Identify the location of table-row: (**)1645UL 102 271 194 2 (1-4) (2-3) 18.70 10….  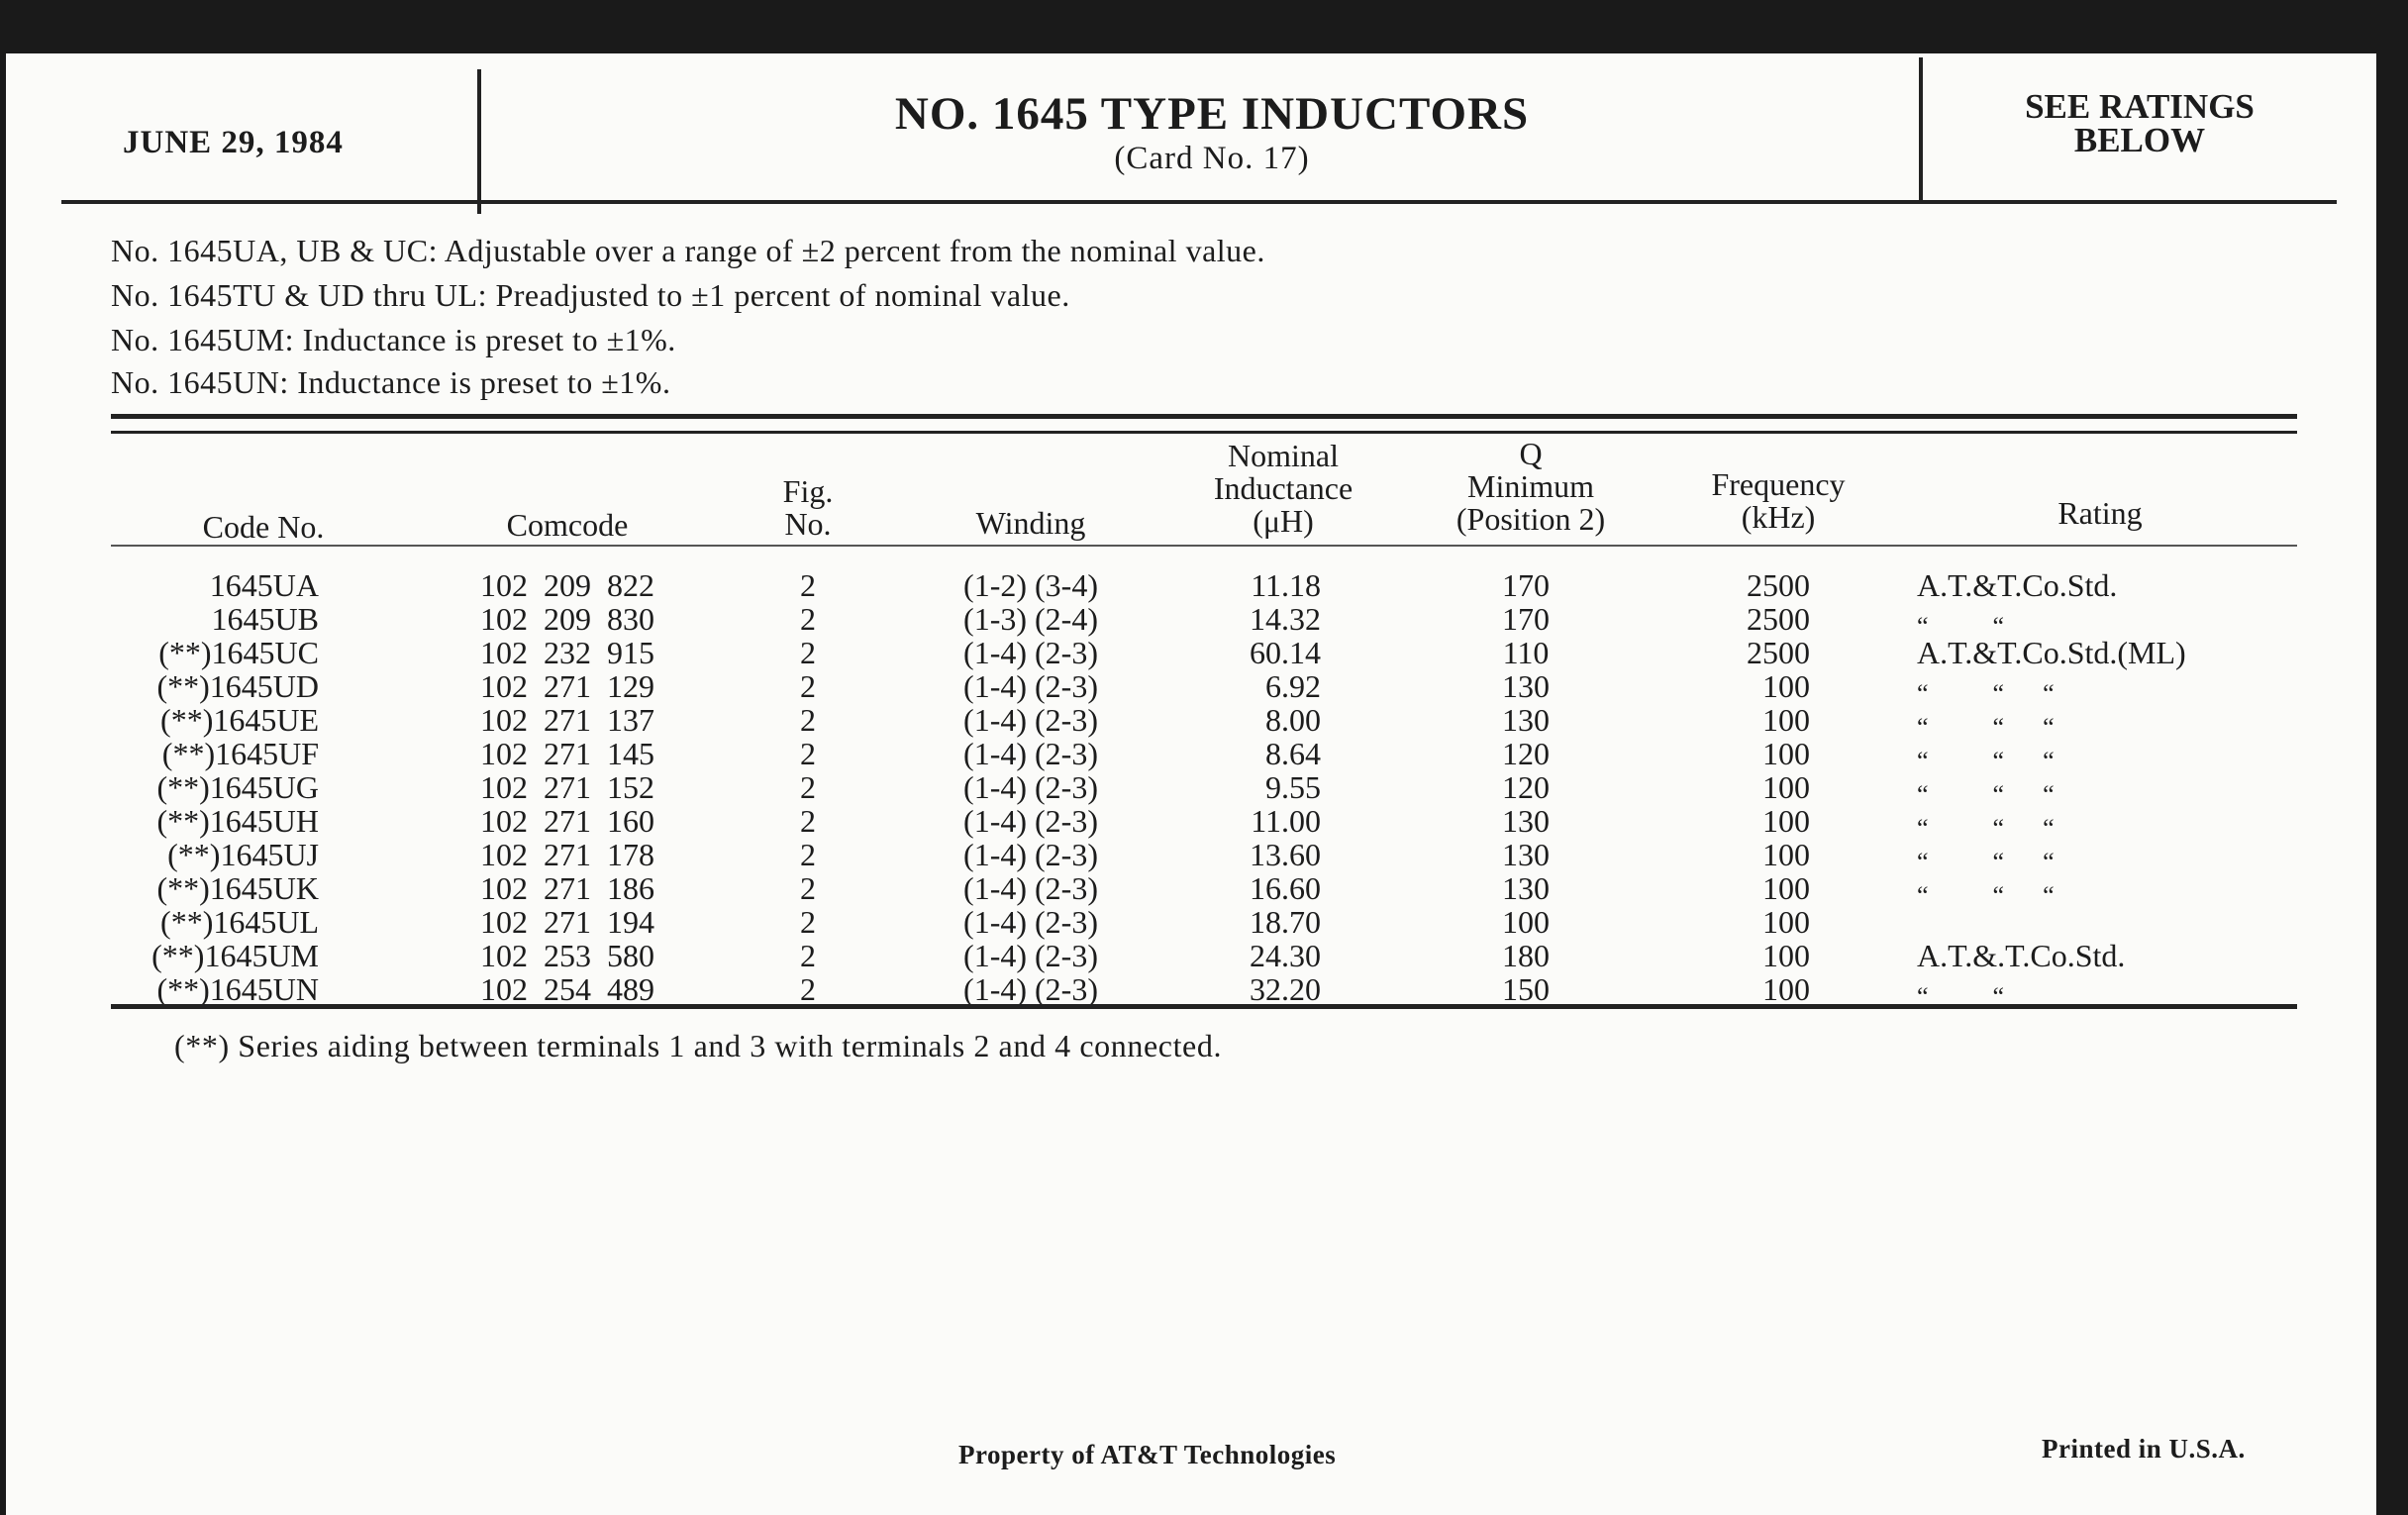
(1191, 922).